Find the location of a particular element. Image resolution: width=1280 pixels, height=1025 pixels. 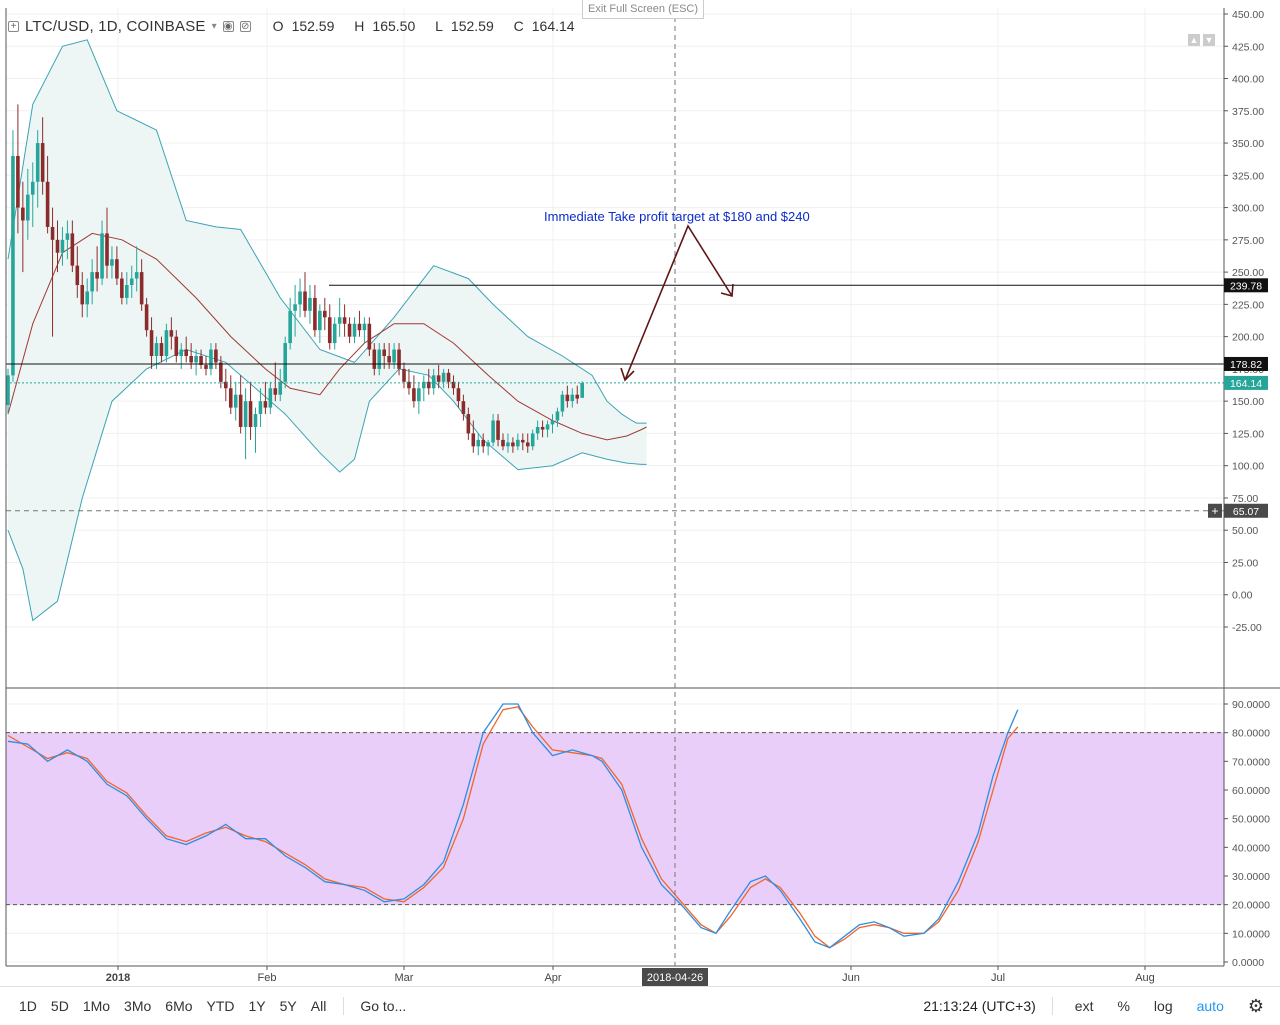

price-tick-label: 150.00 is located at coordinates (1248, 402).